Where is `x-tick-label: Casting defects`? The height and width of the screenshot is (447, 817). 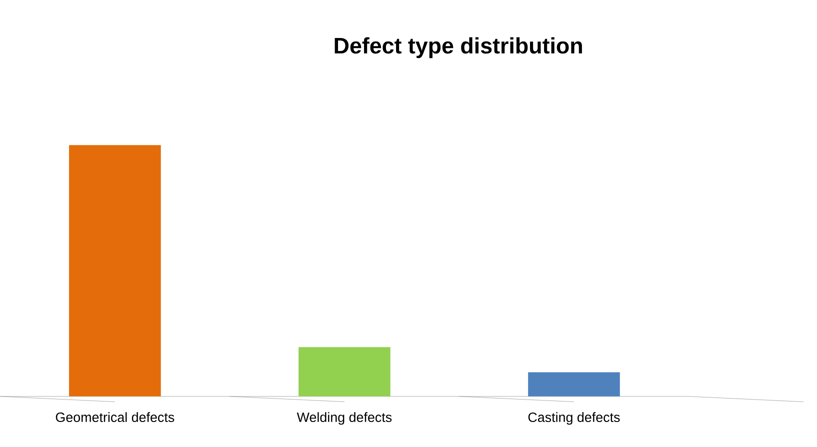
x-tick-label: Casting defects is located at coordinates (574, 418).